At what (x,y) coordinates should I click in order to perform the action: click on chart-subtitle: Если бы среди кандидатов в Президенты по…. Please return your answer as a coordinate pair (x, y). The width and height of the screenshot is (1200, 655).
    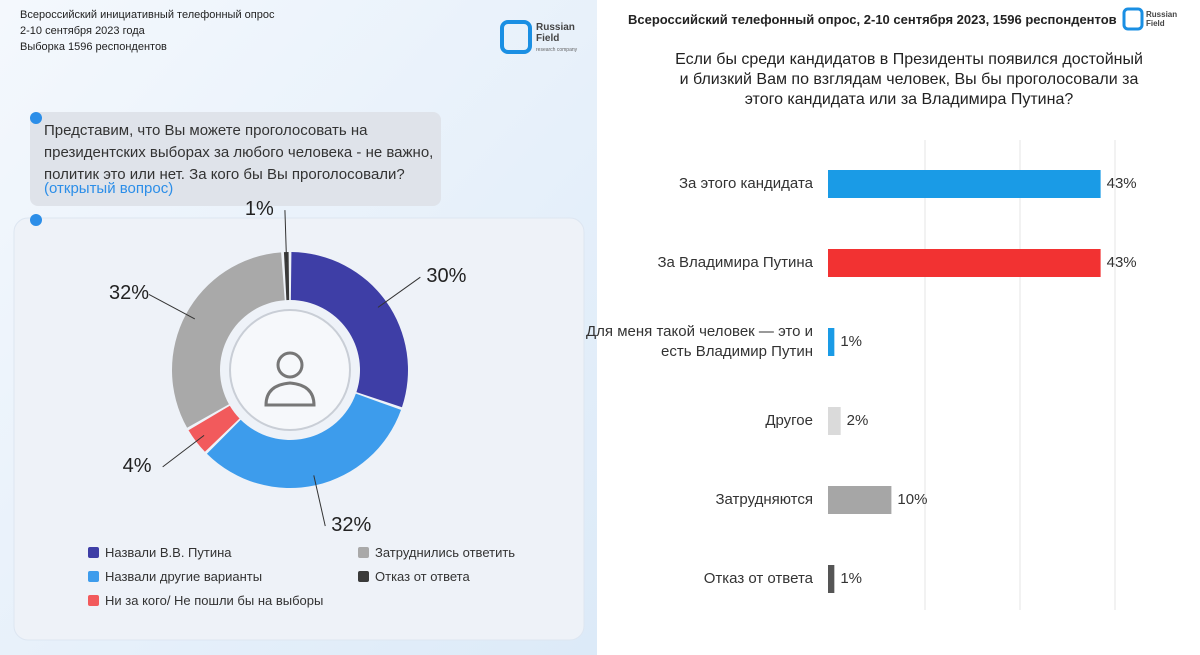
    Looking at the image, I should click on (909, 79).